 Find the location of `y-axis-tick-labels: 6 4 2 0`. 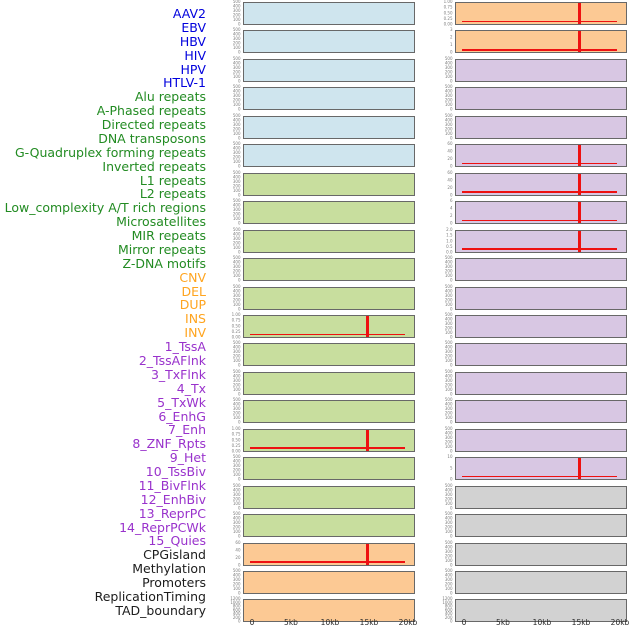

y-axis-tick-labels: 6 4 2 0 is located at coordinates (435, 212).